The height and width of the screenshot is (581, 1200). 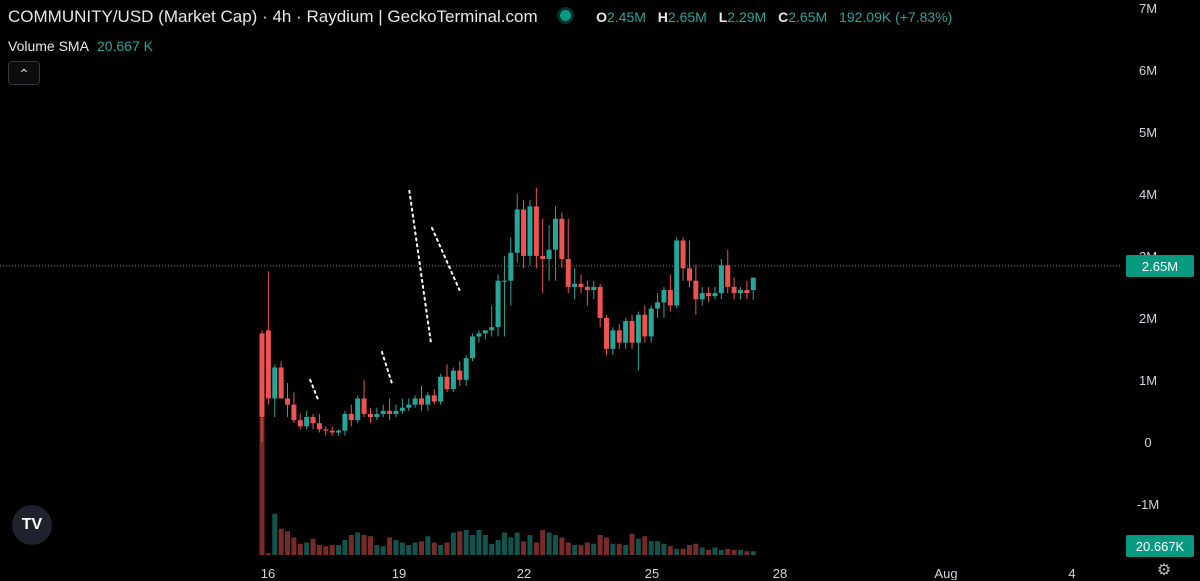 What do you see at coordinates (32, 525) in the screenshot?
I see `tradingview-logo: TV` at bounding box center [32, 525].